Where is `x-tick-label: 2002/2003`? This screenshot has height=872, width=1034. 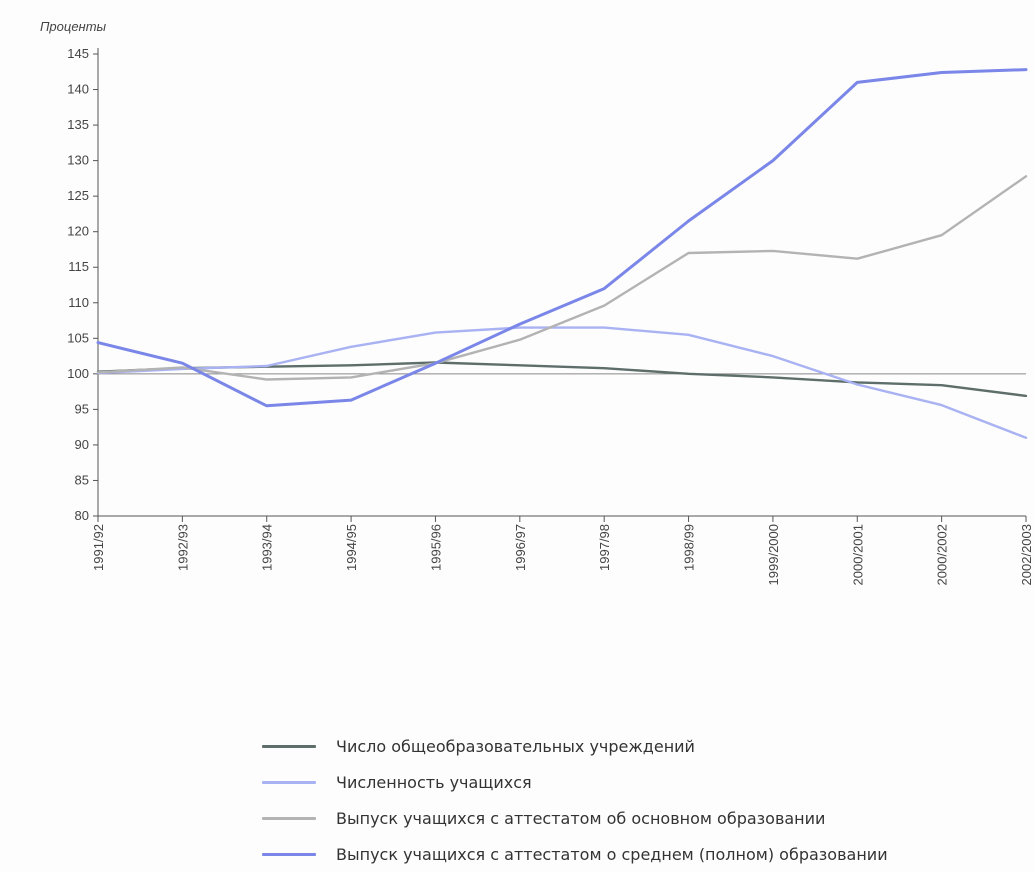
x-tick-label: 2002/2003 is located at coordinates (1026, 554).